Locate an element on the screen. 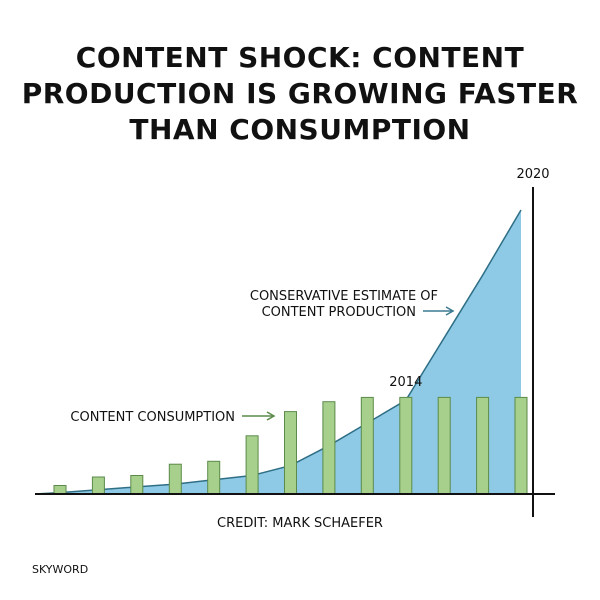  consumption-arrow-head is located at coordinates (271, 416).